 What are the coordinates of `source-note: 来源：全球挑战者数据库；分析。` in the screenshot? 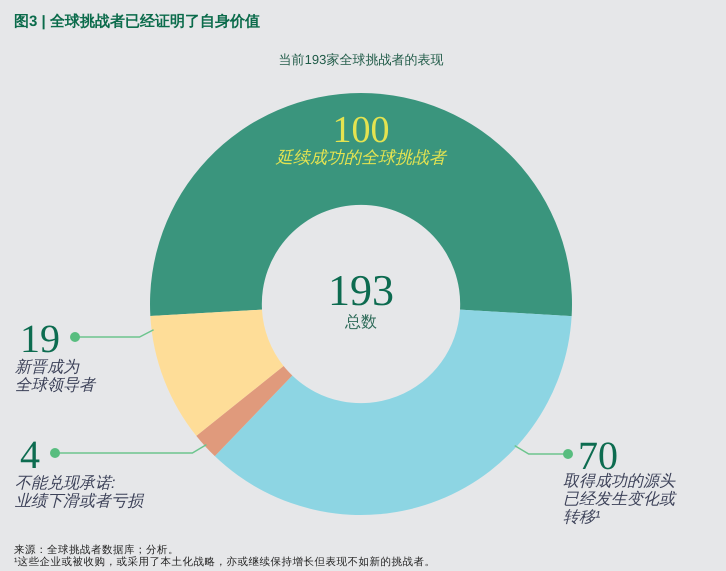 It's located at (96, 549).